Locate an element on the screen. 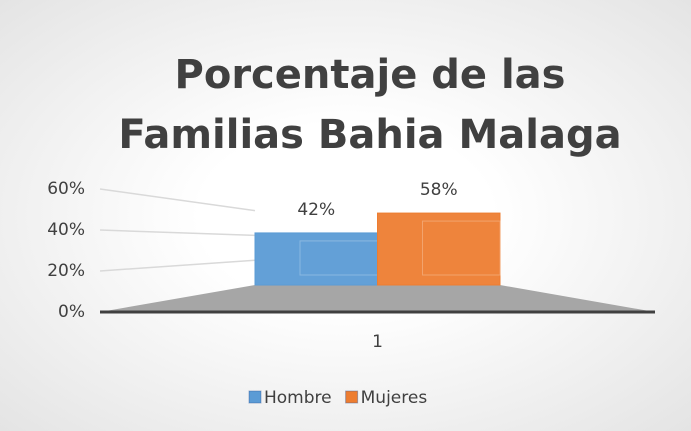 The image size is (691, 431). floor is located at coordinates (377, 298).